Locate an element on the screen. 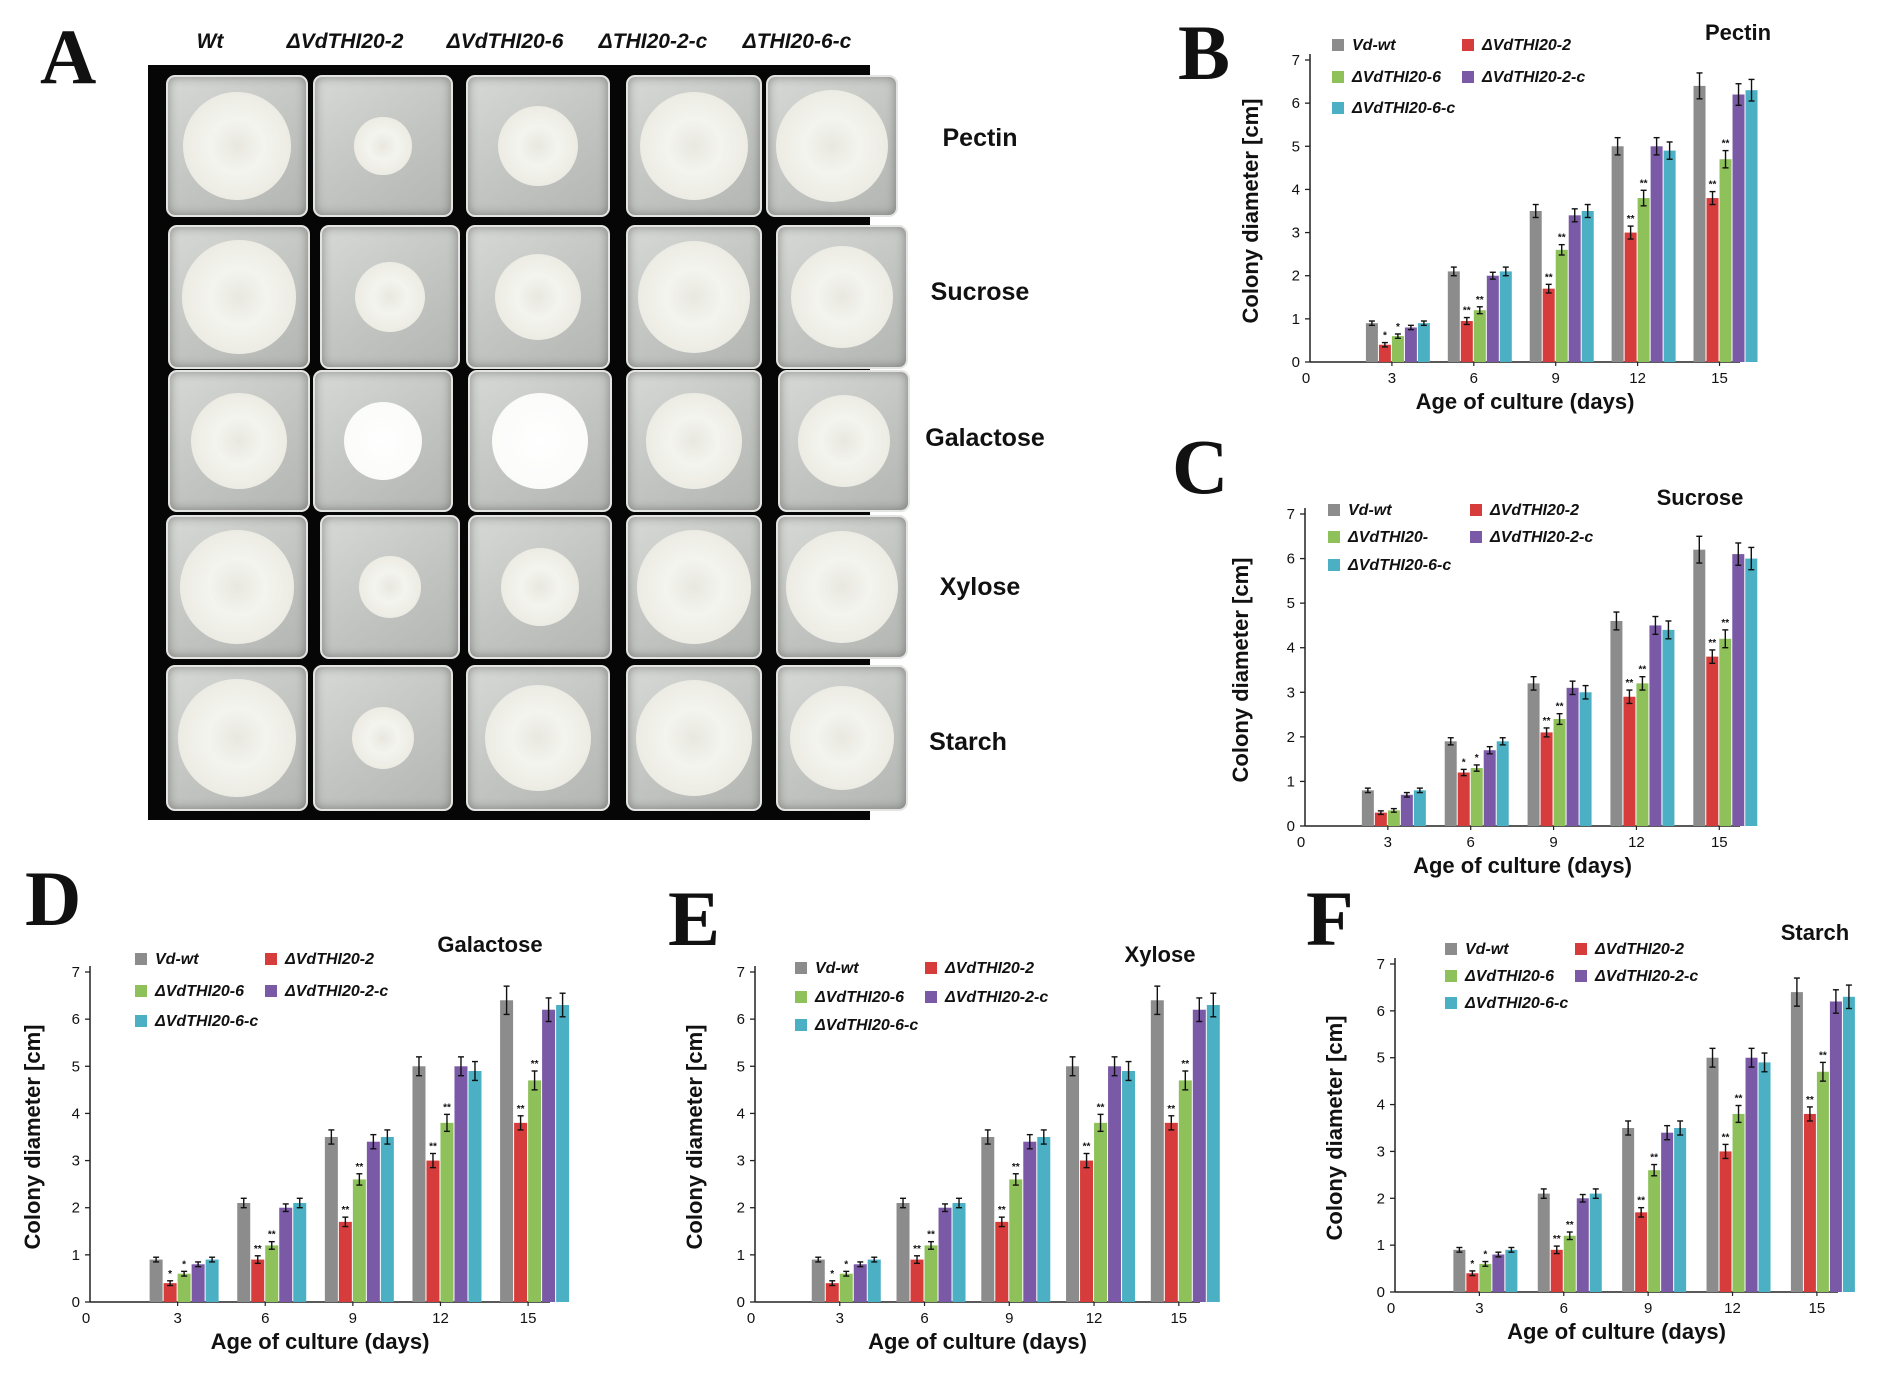  chart-title: Sucrose is located at coordinates (1700, 497).